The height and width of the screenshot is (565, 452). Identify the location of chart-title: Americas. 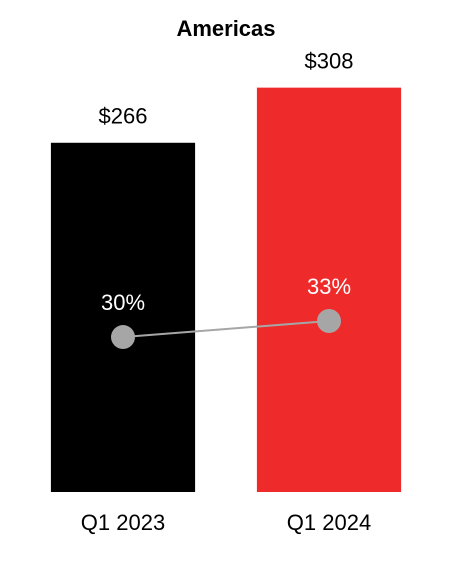
(225, 28).